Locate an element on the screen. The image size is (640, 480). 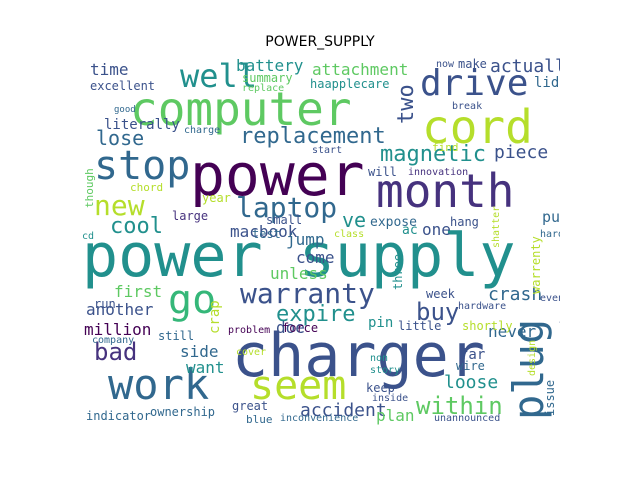
word-lid: lid is located at coordinates (547, 83).